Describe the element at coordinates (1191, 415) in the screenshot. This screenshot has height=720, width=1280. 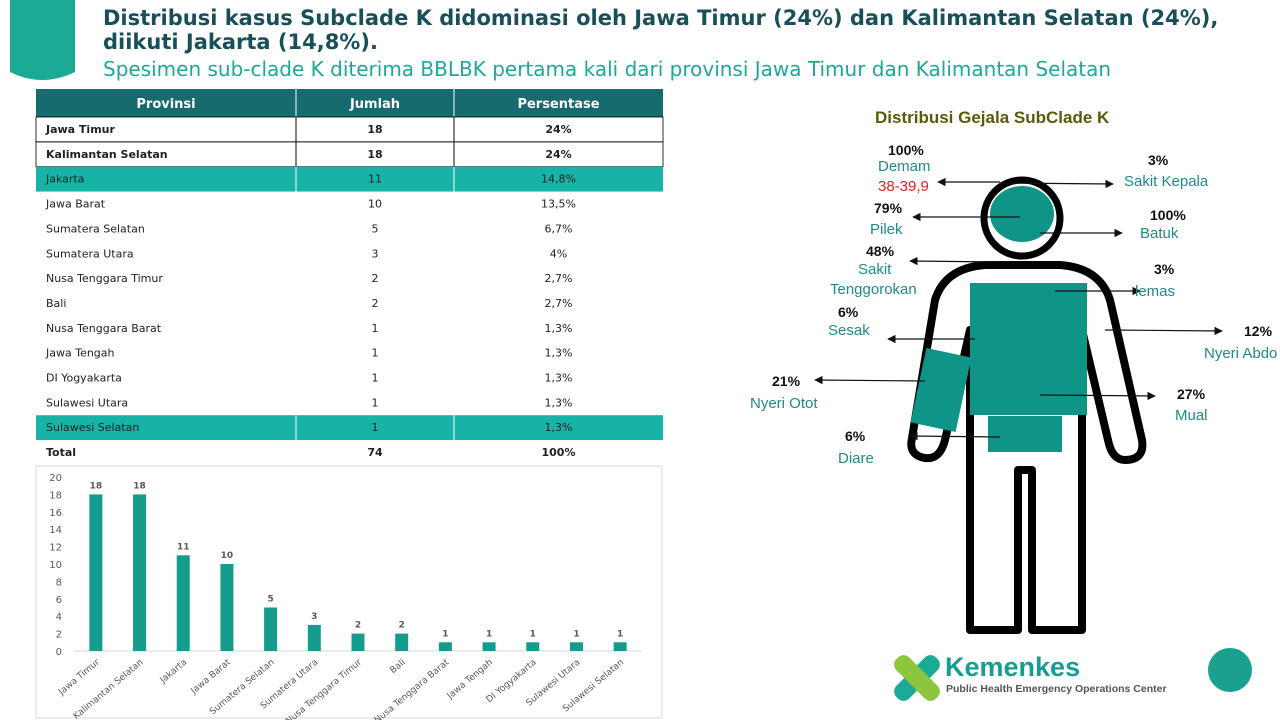
I see `symptom-label: Mual` at that location.